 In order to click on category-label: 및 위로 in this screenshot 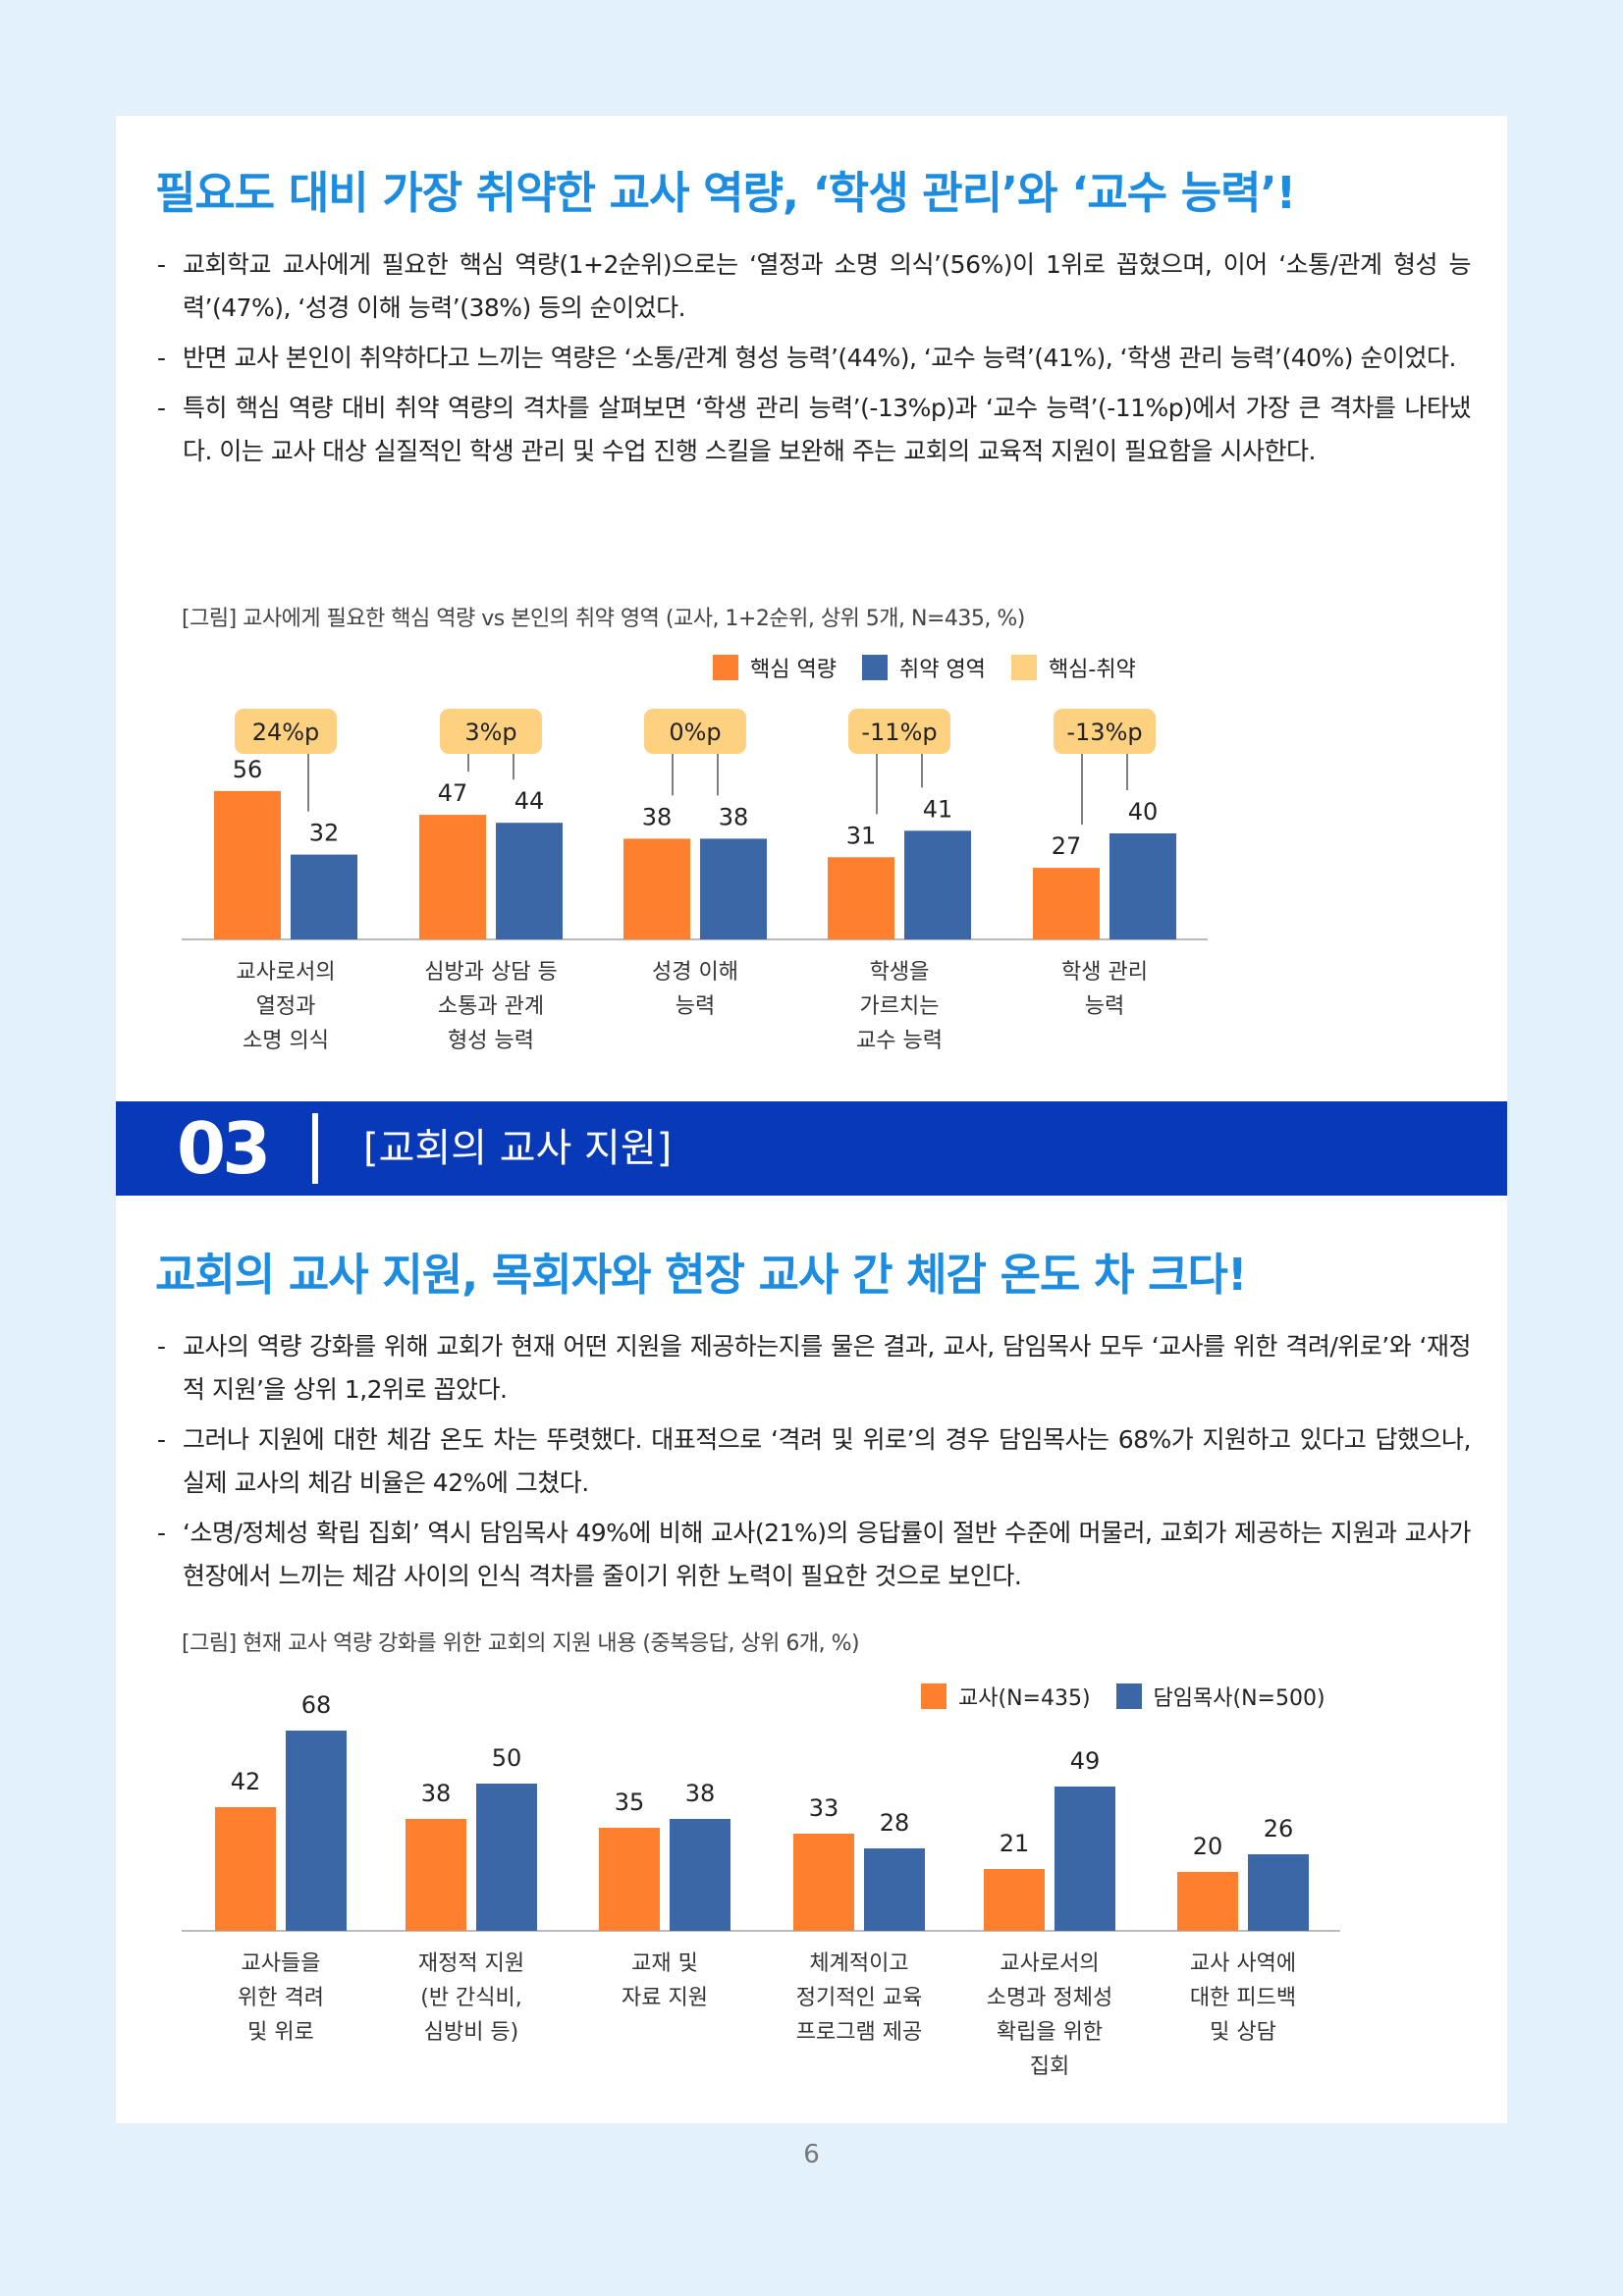, I will do `click(280, 2032)`.